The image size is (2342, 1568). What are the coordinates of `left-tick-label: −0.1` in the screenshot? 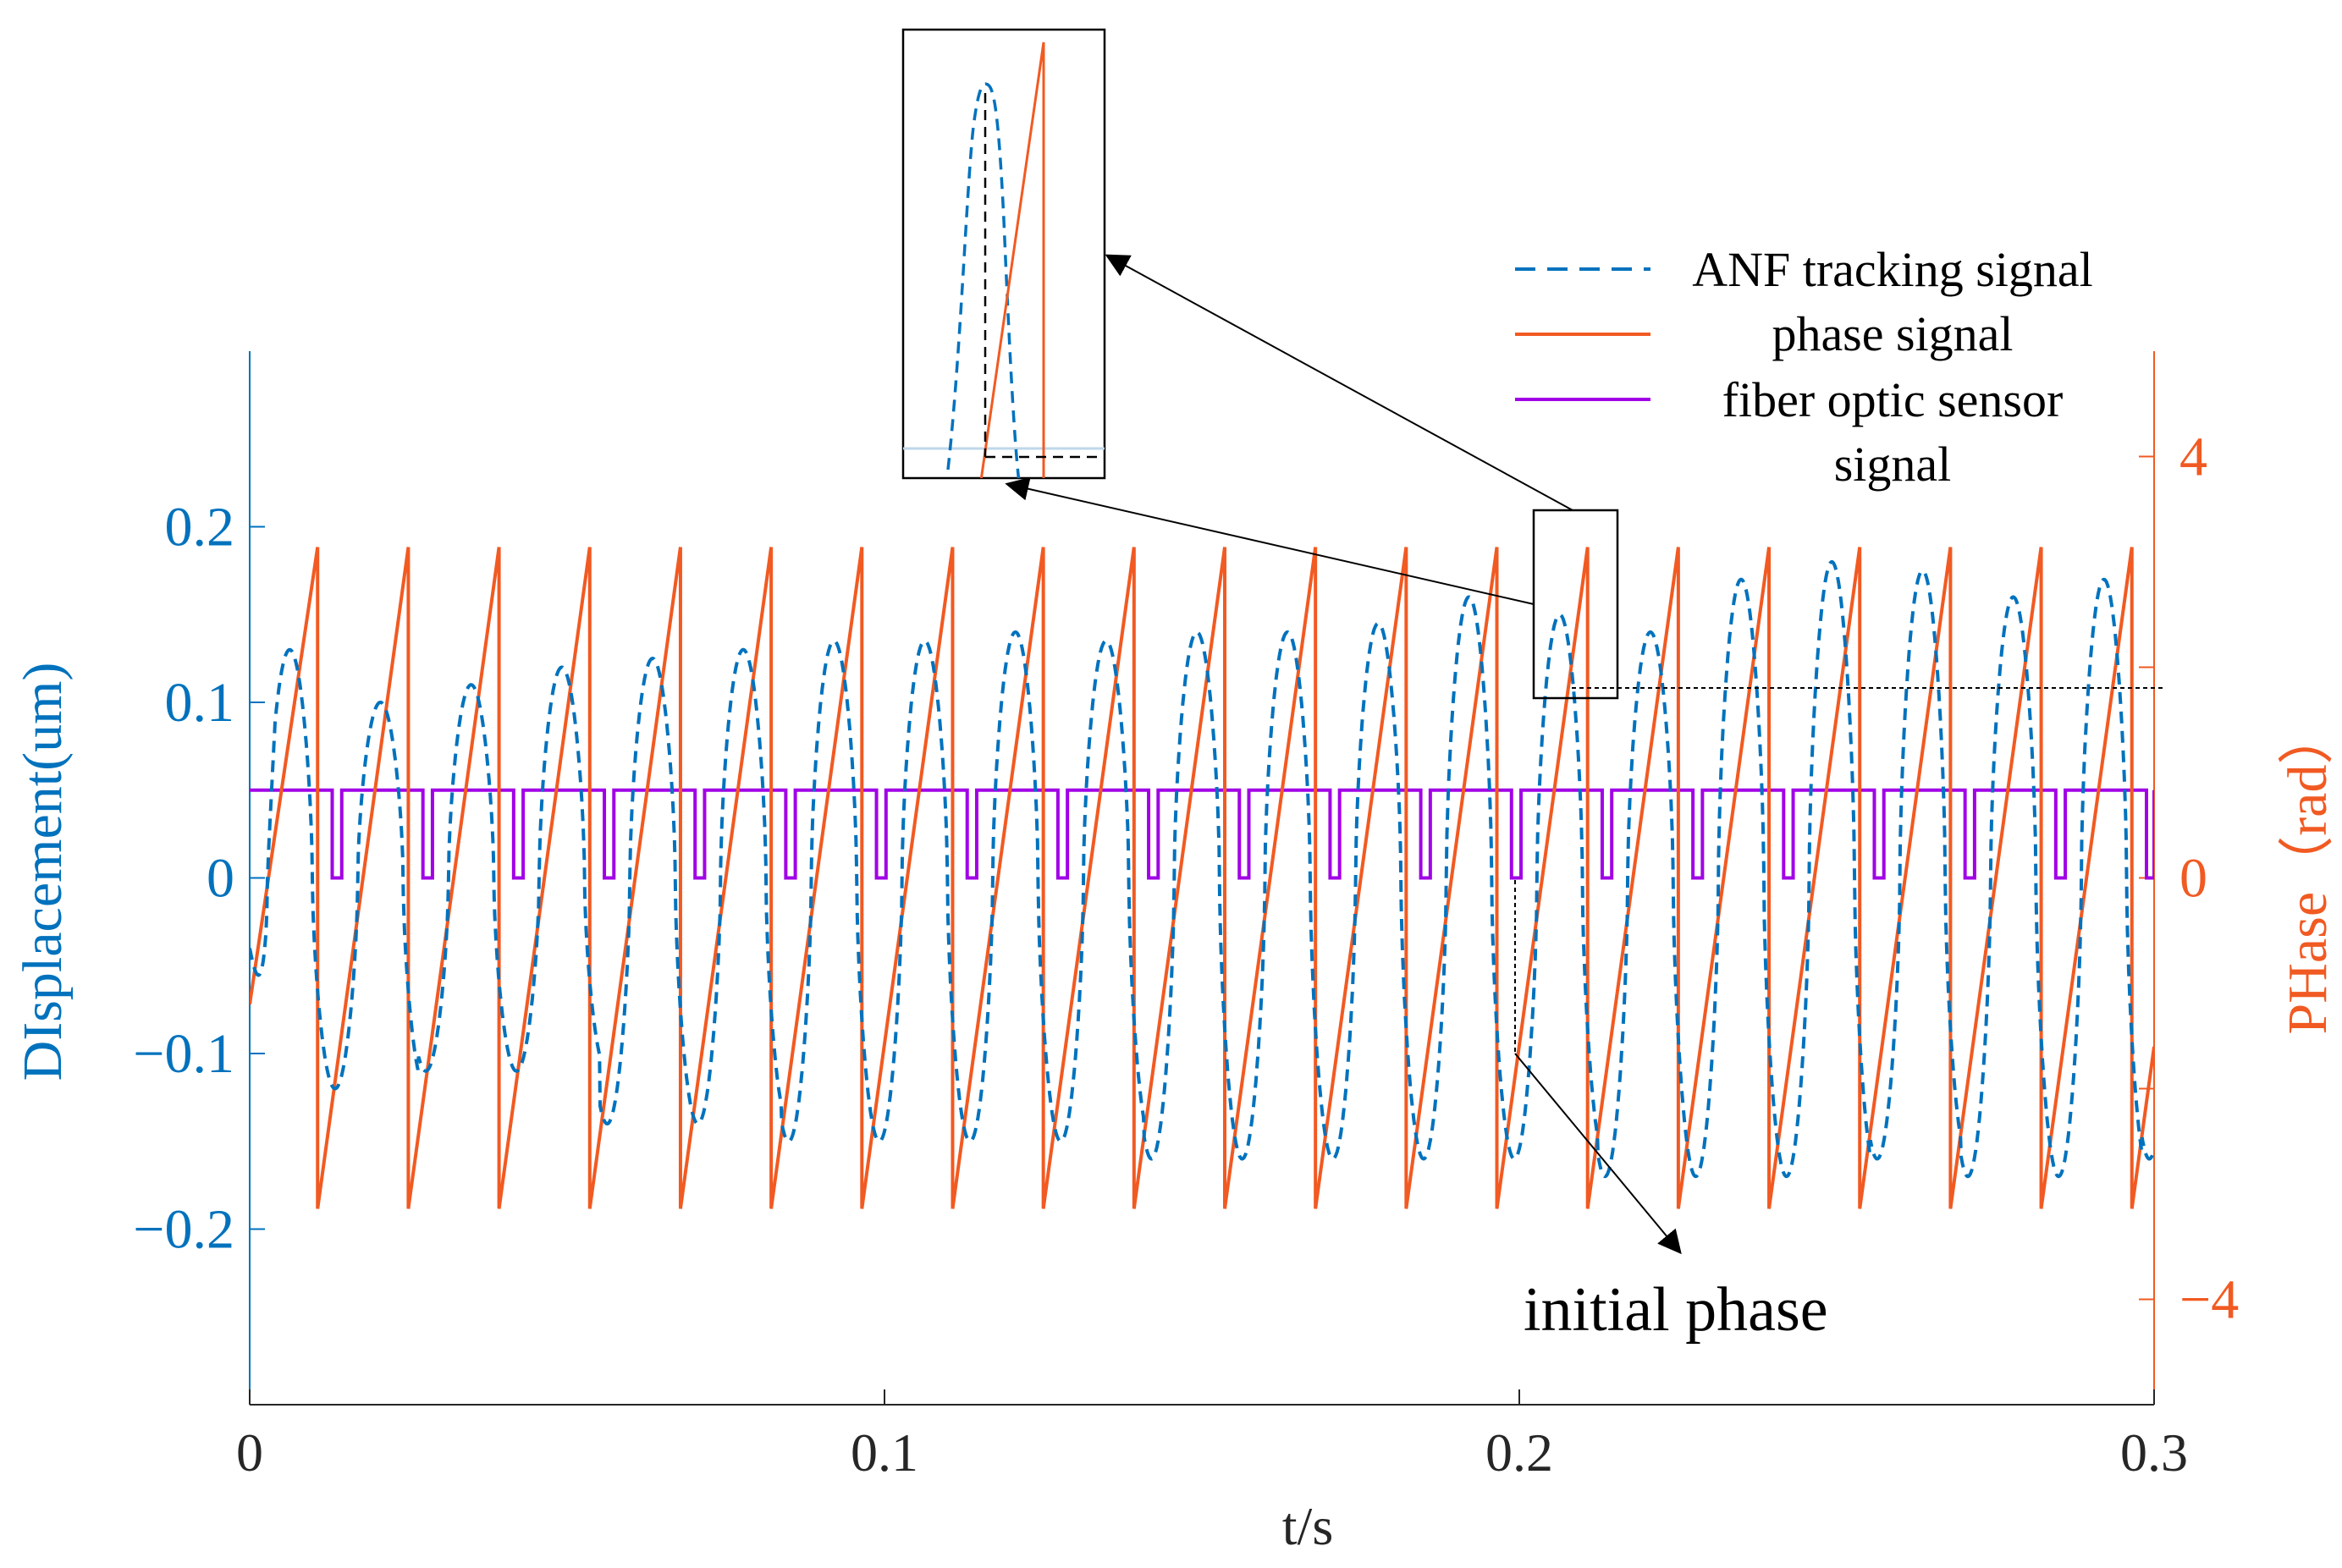 It's located at (183, 1054).